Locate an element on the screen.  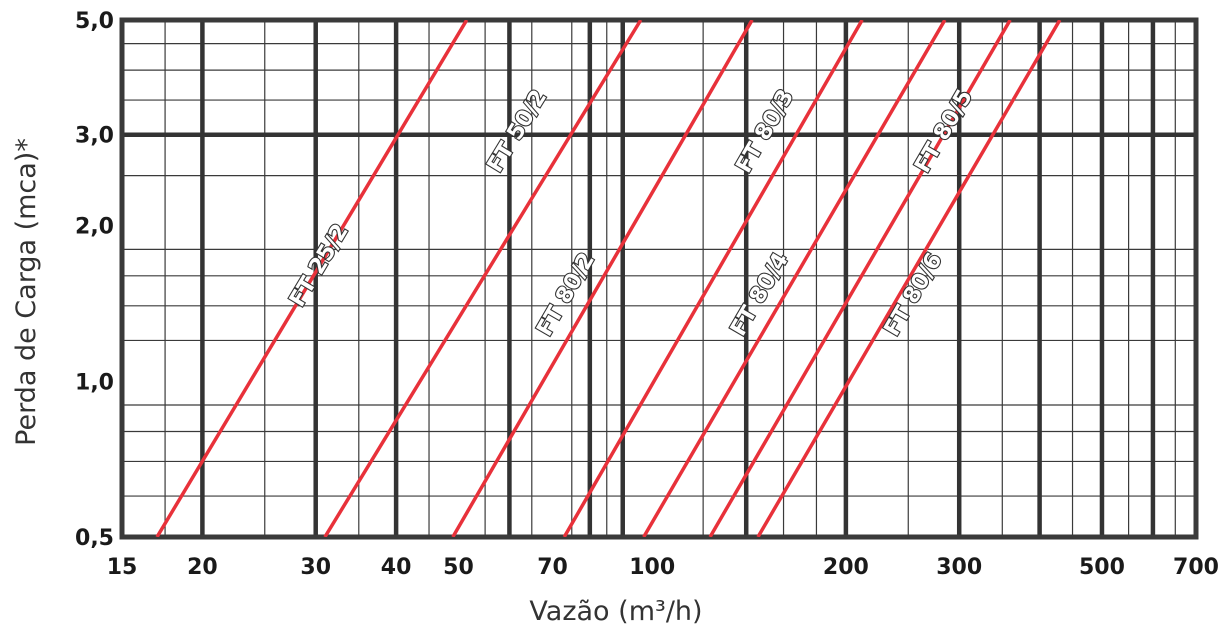
y-tick-label: 1,0 is located at coordinates (94, 382).